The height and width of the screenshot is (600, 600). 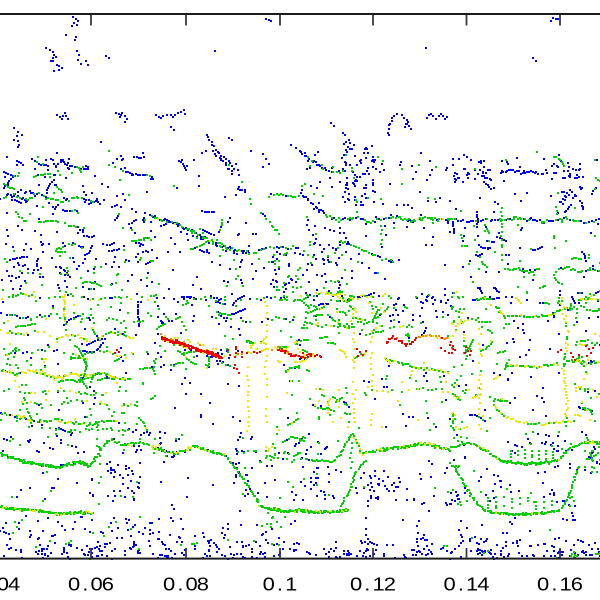 What do you see at coordinates (467, 585) in the screenshot?
I see `svg-text: 0.14` at bounding box center [467, 585].